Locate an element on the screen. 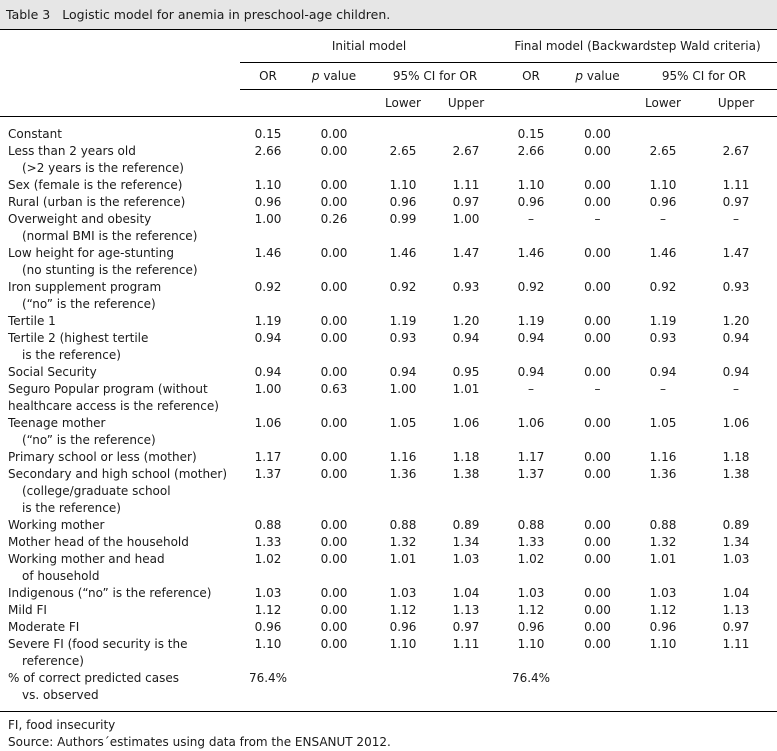  initial-upper-cell: 1.34 is located at coordinates (466, 542).